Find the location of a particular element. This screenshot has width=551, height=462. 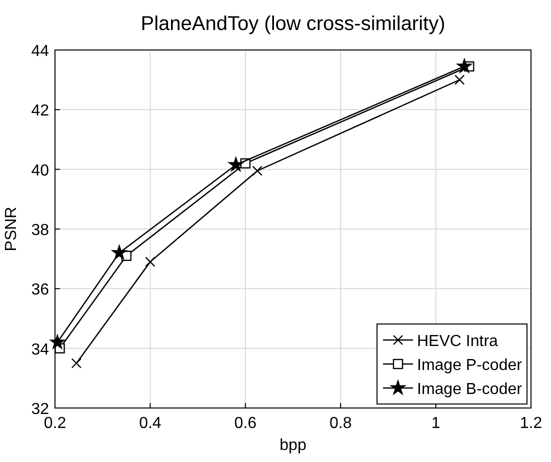

x-tick-label: 0.8 is located at coordinates (340, 423).